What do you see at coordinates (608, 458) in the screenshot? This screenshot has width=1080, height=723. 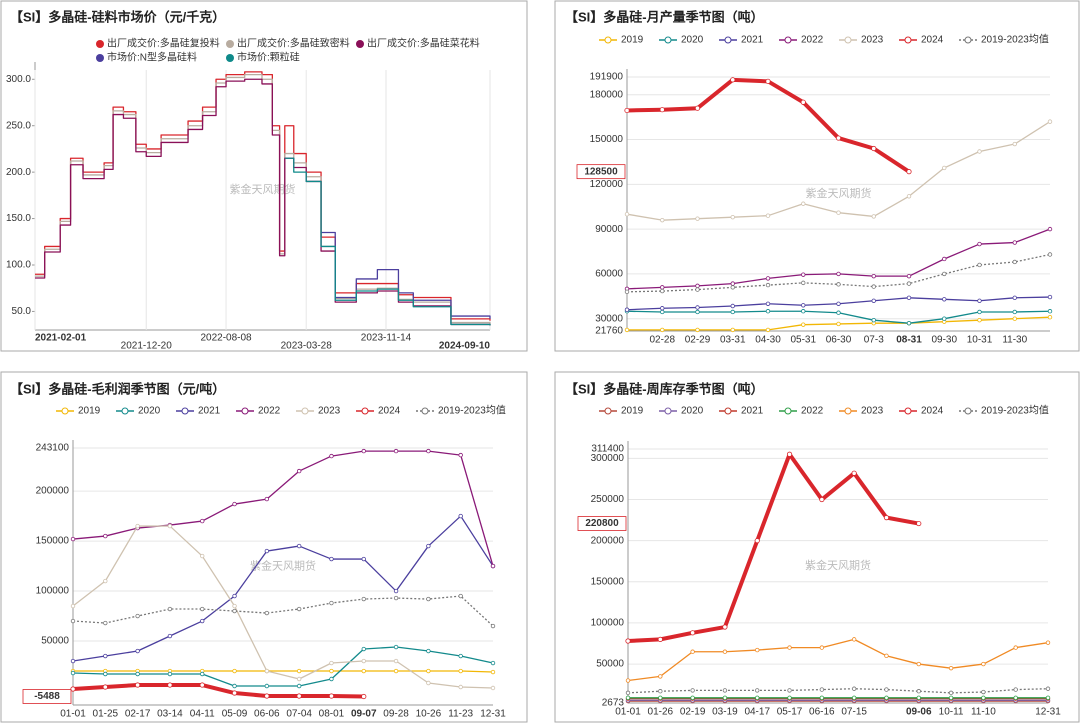 I see `y-tick-label: 300000` at bounding box center [608, 458].